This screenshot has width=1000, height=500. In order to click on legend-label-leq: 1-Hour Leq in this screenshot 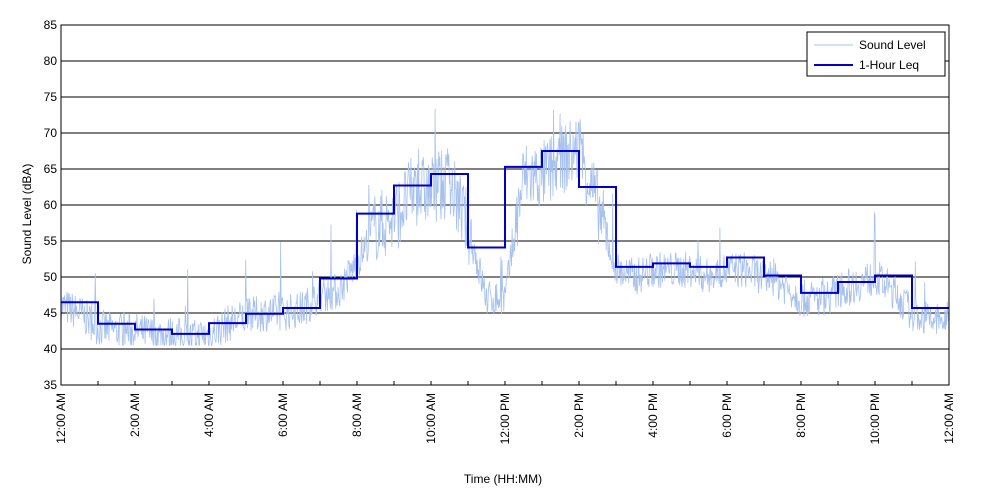, I will do `click(889, 65)`.